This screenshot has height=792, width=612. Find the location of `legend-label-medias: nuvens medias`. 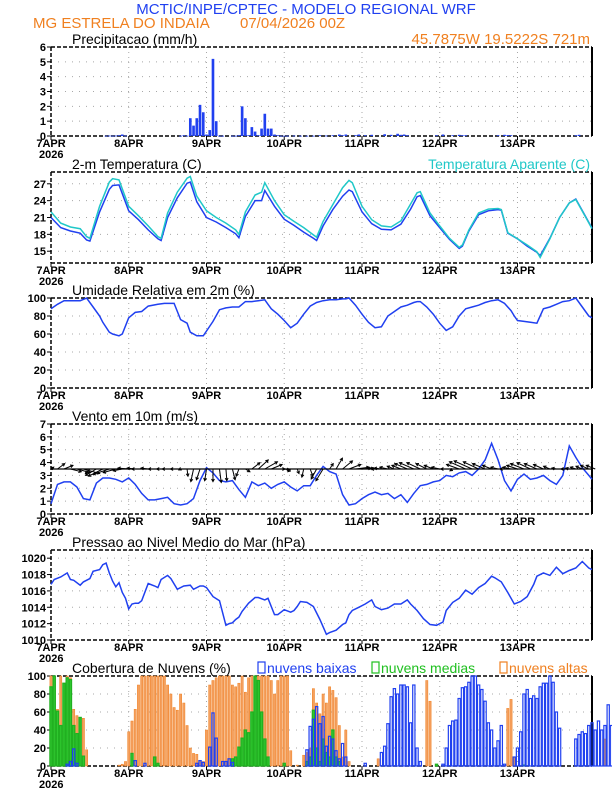

legend-label-medias: nuvens medias is located at coordinates (428, 668).